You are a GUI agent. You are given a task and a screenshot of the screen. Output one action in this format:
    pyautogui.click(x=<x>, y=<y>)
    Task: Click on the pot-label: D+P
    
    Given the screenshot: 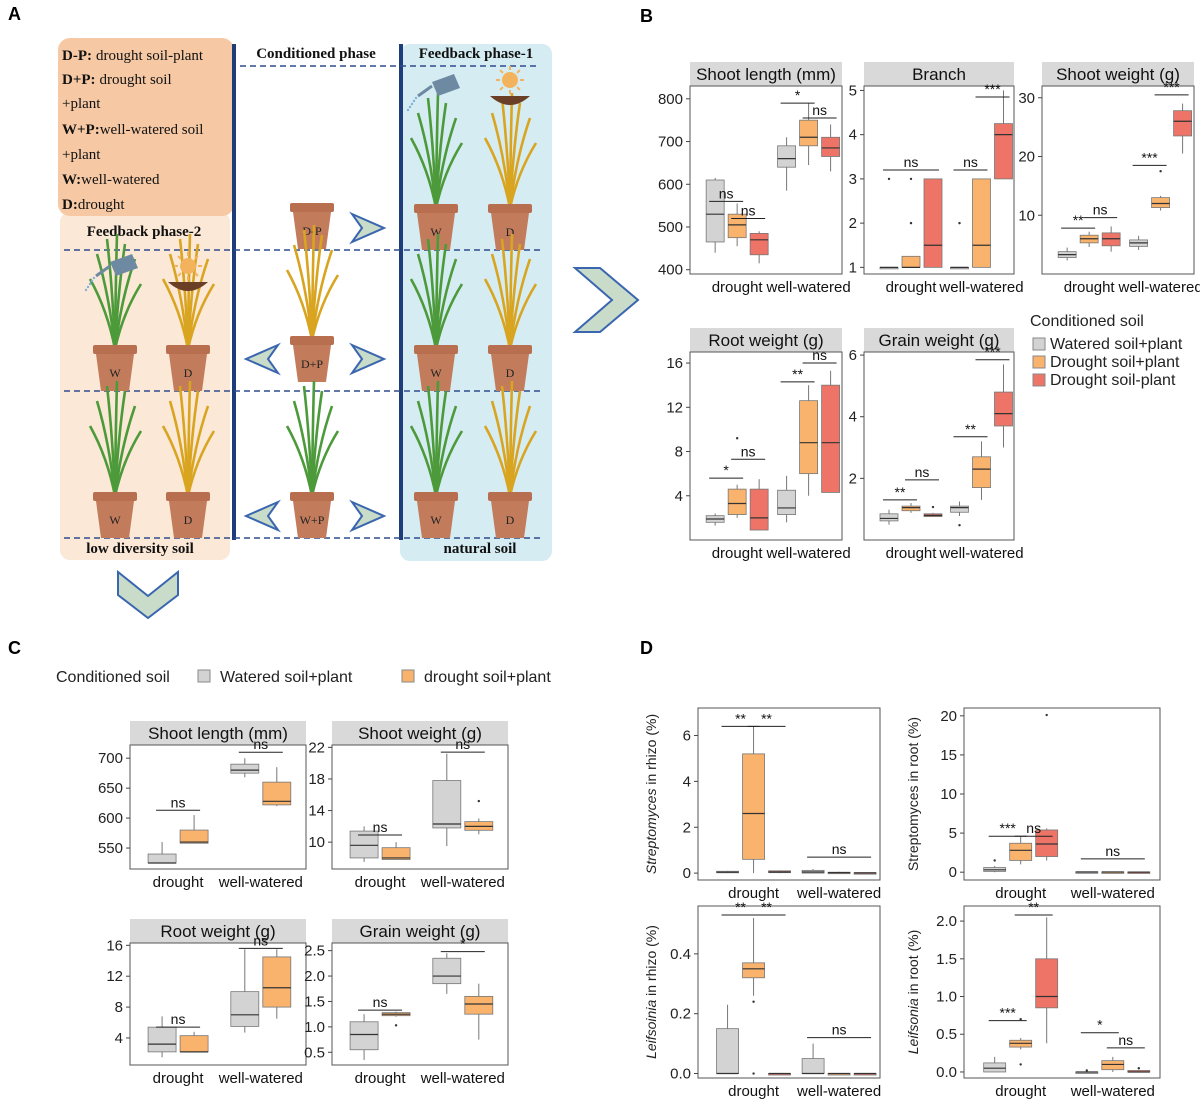 What is the action you would take?
    pyautogui.click(x=312, y=364)
    